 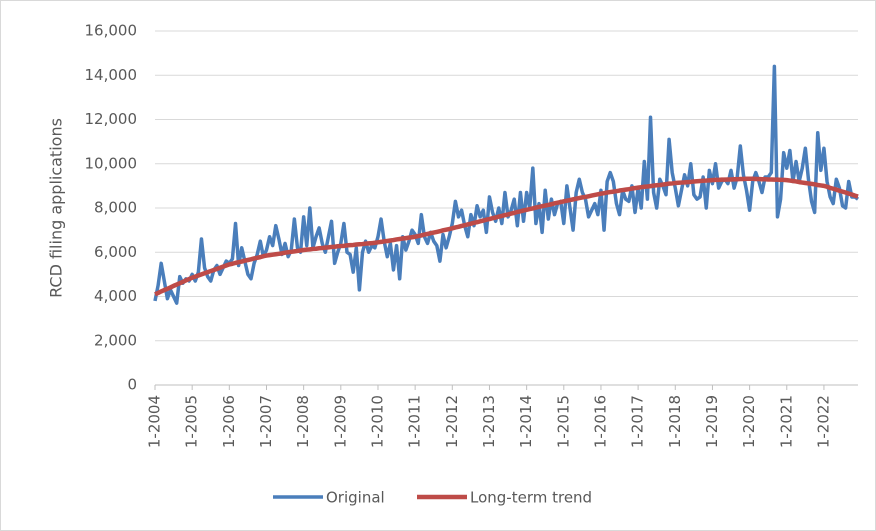 I want to click on x-tick-label: 1-2010, so click(x=377, y=421).